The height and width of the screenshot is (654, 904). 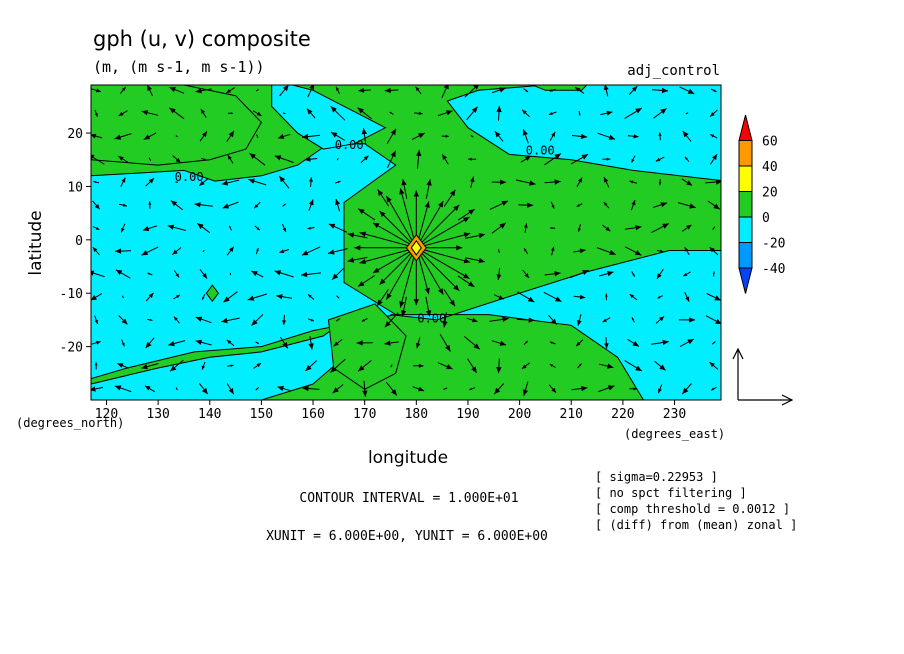 What do you see at coordinates (692, 509) in the screenshot?
I see `info-threshold: [ comp threshold = 0.0012 ]` at bounding box center [692, 509].